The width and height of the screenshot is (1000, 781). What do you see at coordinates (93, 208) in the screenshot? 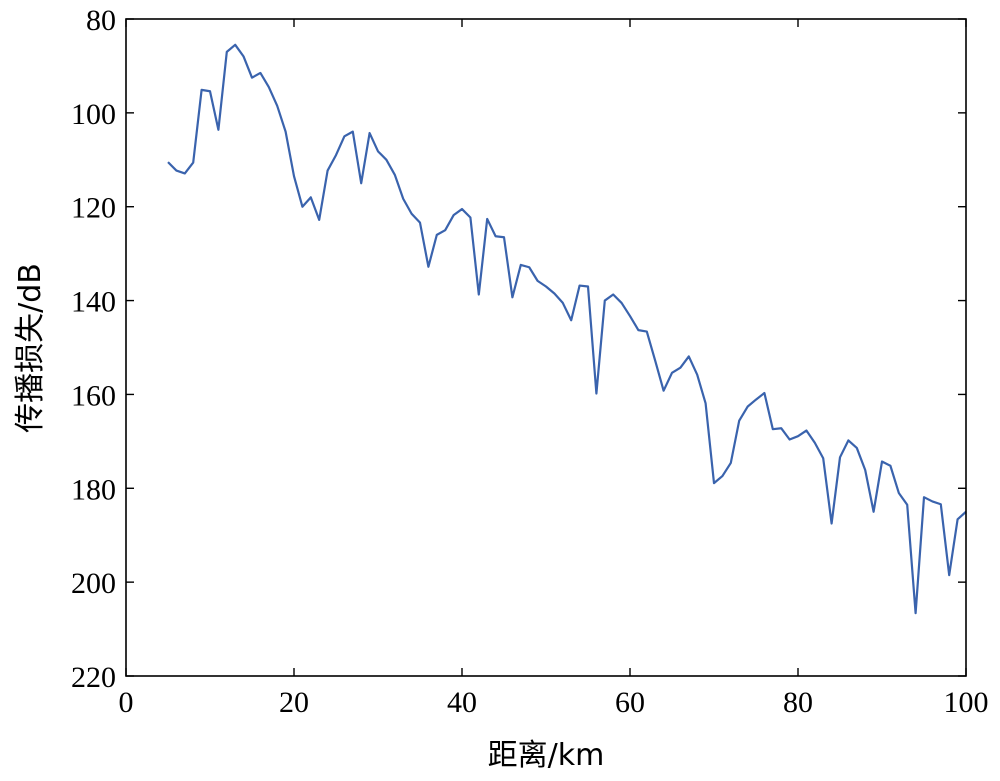
I see `y-tick-label: 120` at bounding box center [93, 208].